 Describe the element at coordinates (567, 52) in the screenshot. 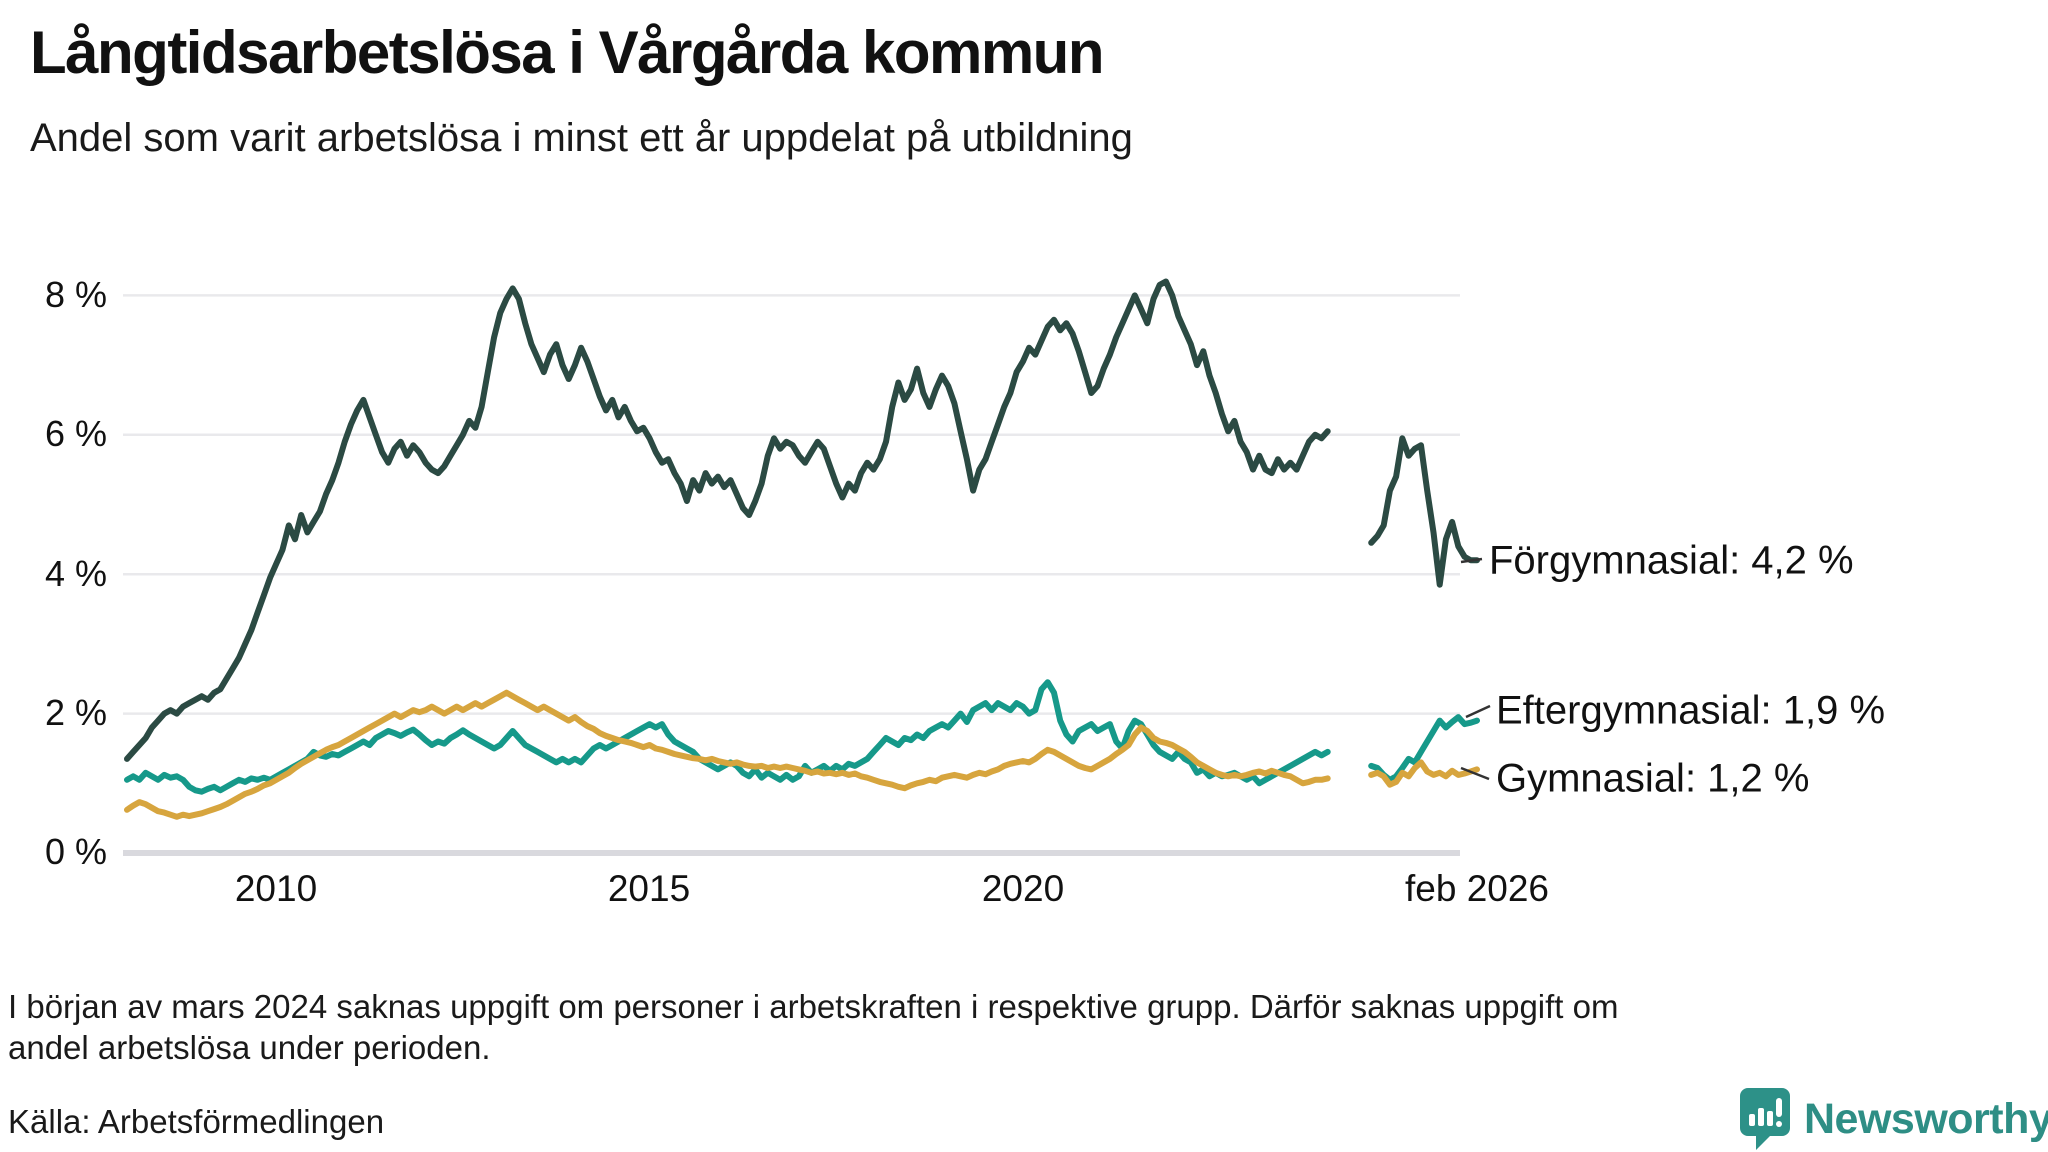

I see `page-title: Långtidsarbetslösa i Vårgårda kommun` at that location.